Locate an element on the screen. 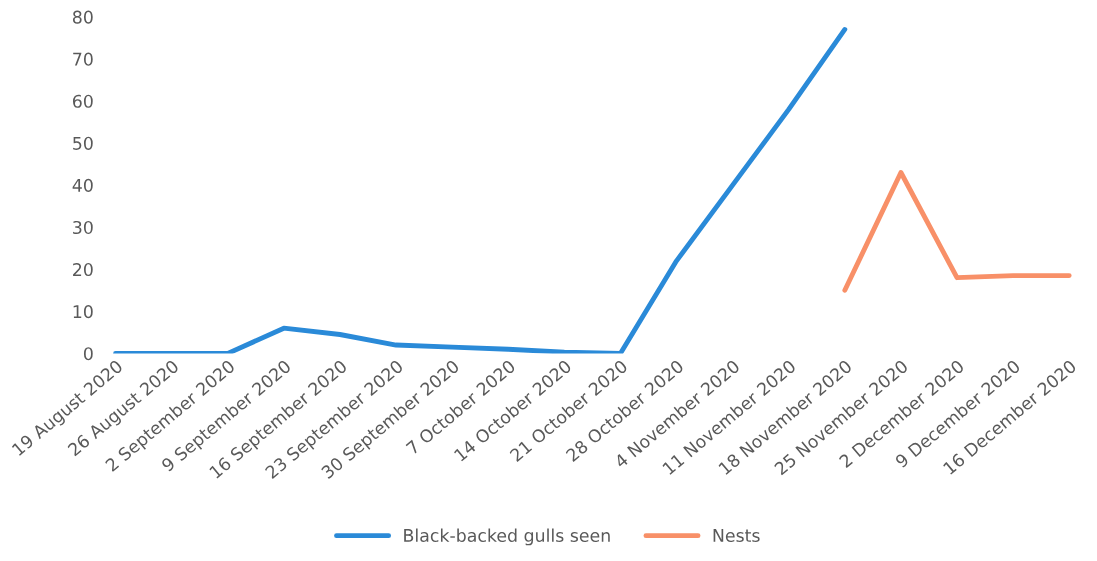 This screenshot has width=1097, height=561. y-tick-label: 20 is located at coordinates (83, 269).